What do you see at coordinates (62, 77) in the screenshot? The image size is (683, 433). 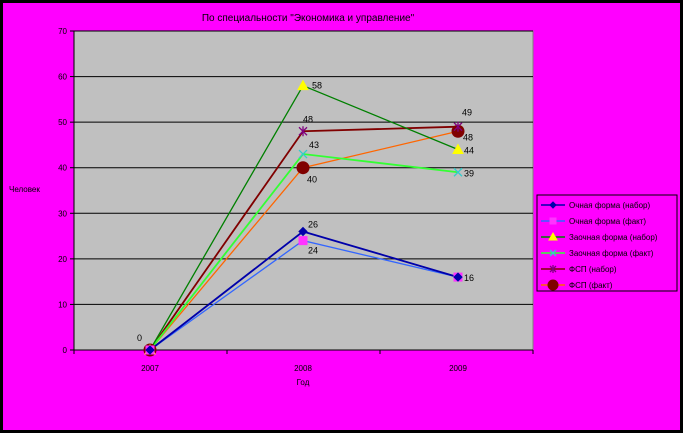 I see `y-tick-label: 60` at bounding box center [62, 77].